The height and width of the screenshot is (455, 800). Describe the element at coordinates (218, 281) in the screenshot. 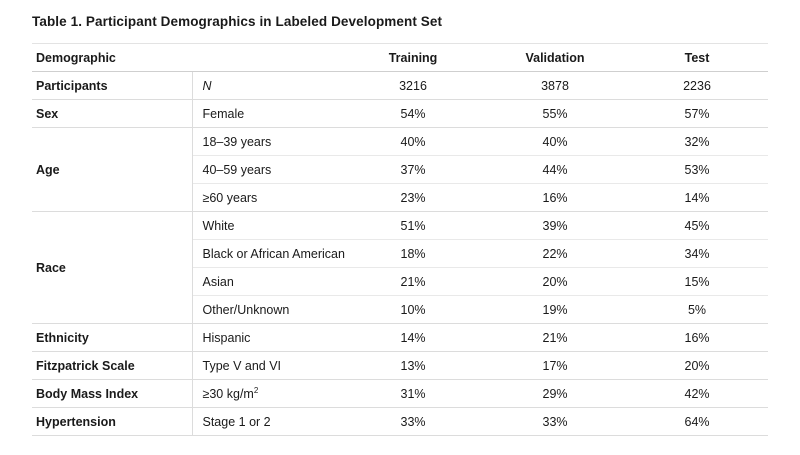

I see `row-sublabel-text: Asian` at that location.